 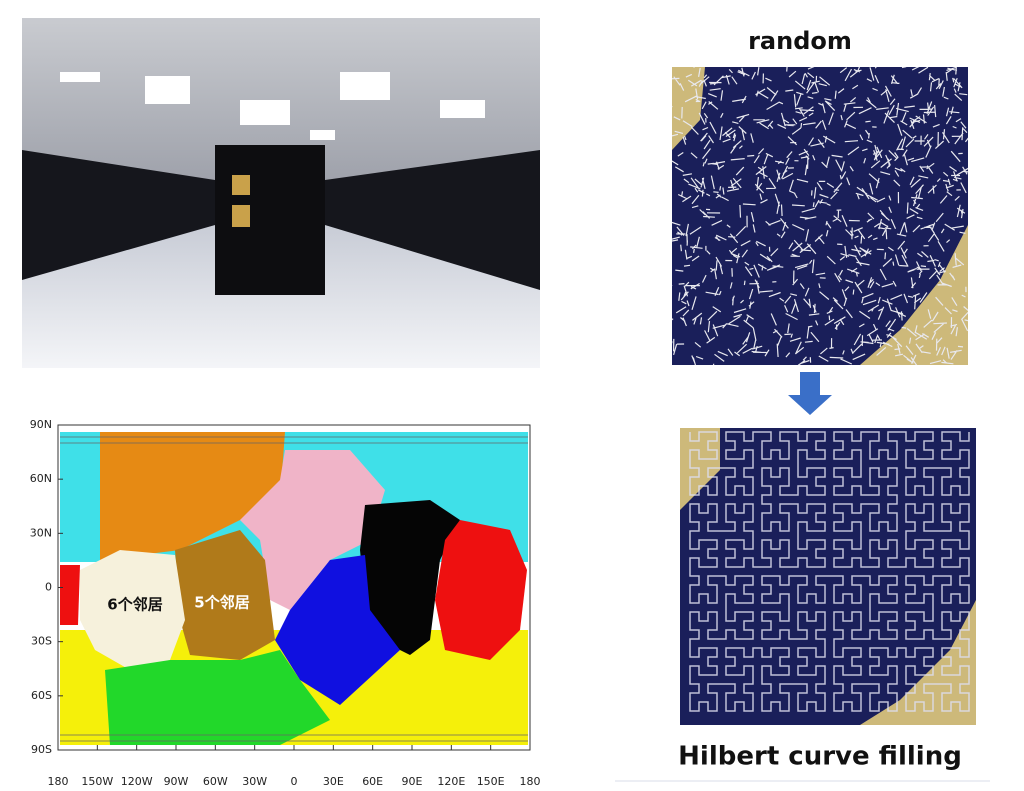 I want to click on lat-label: 60N, so click(x=41, y=478).